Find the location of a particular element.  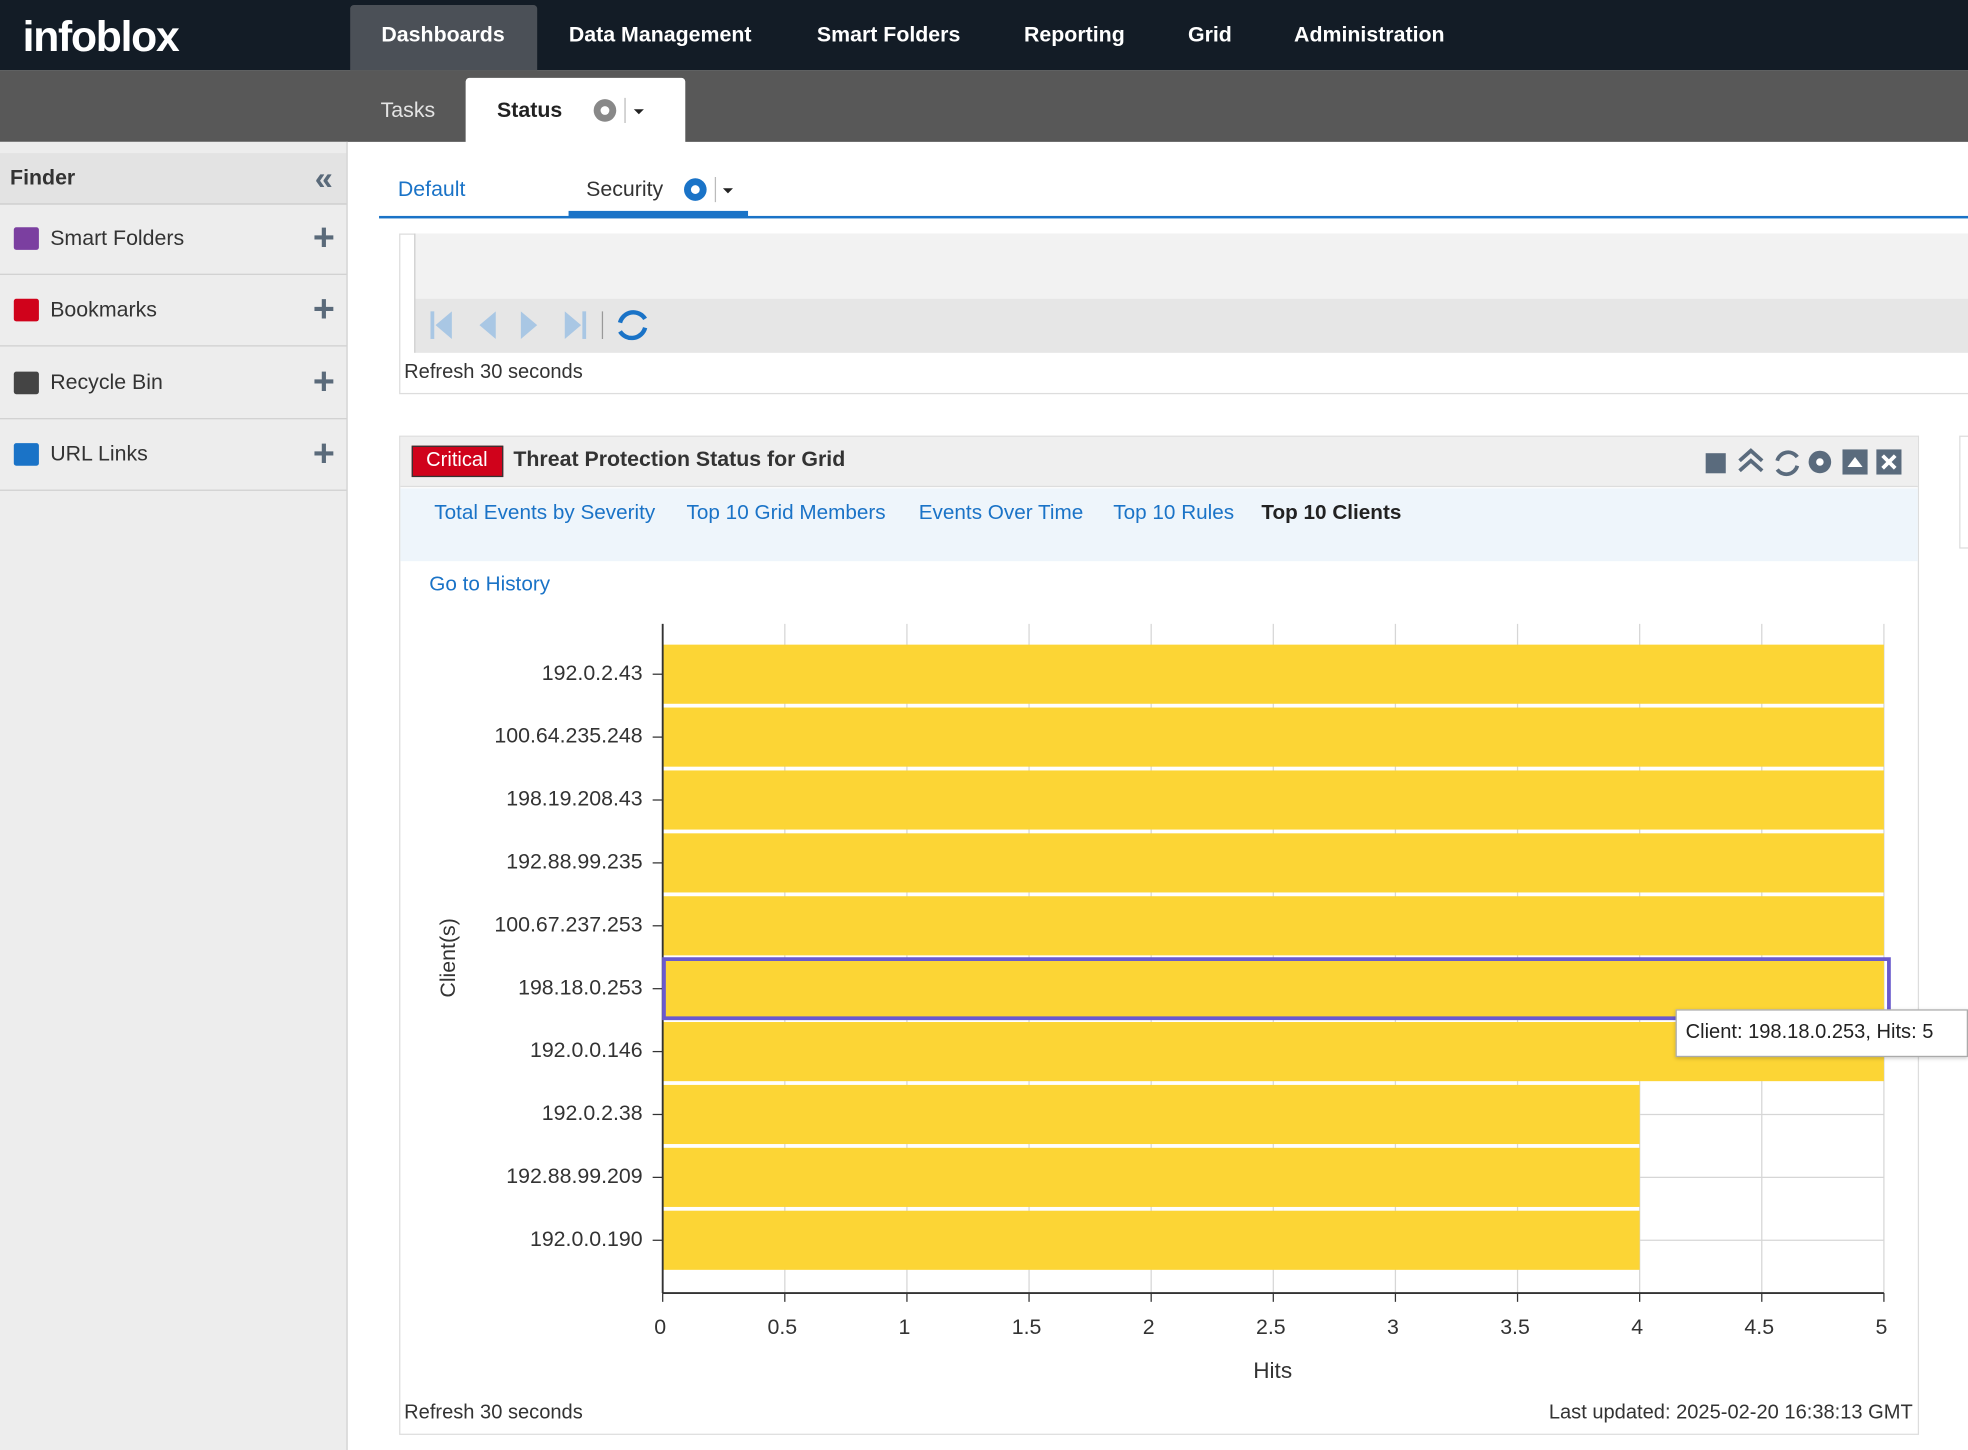

x-tick-label: 1 is located at coordinates (904, 1327).